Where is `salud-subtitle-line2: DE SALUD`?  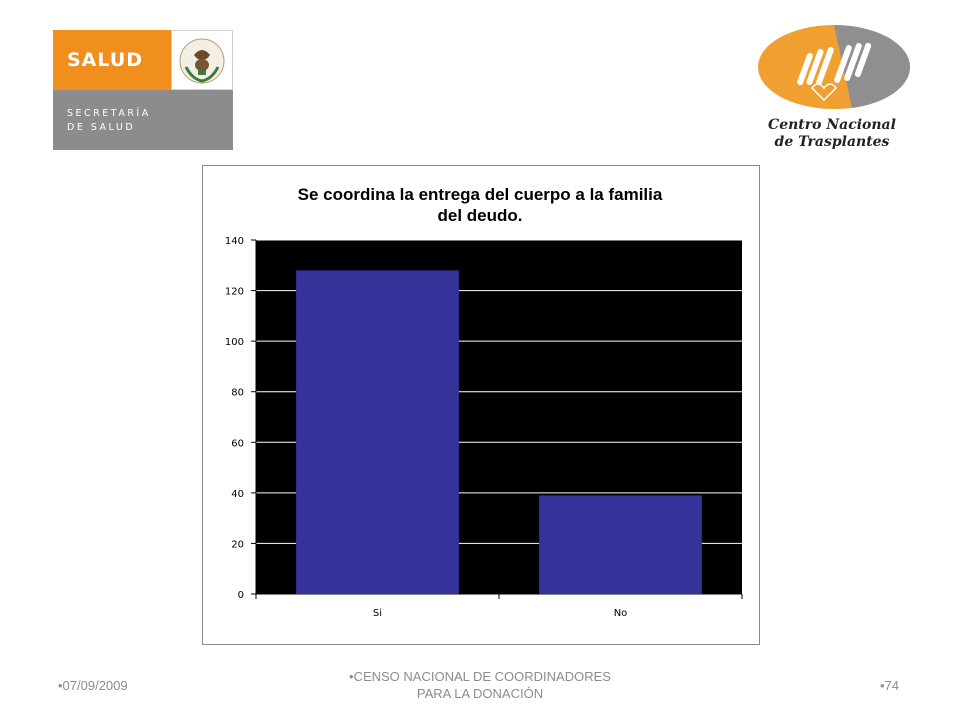 salud-subtitle-line2: DE SALUD is located at coordinates (101, 127).